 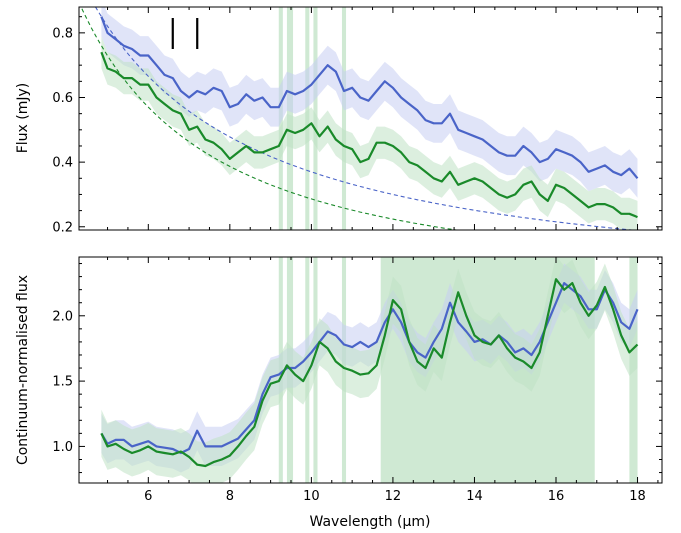 I want to click on top-y-tick-label: 0.2, so click(x=62, y=227).